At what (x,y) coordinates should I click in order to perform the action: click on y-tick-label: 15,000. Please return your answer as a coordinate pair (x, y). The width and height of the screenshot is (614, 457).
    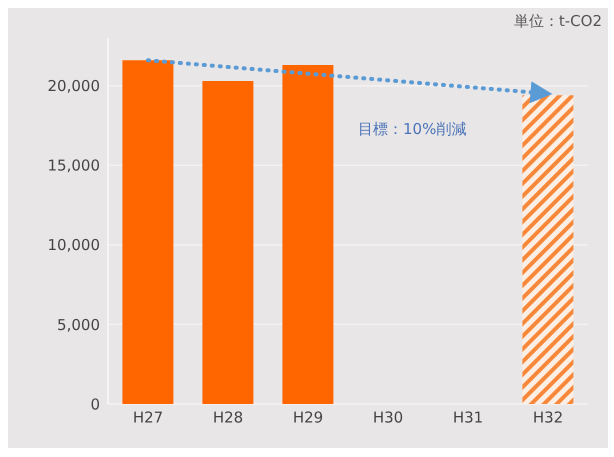
    Looking at the image, I should click on (74, 165).